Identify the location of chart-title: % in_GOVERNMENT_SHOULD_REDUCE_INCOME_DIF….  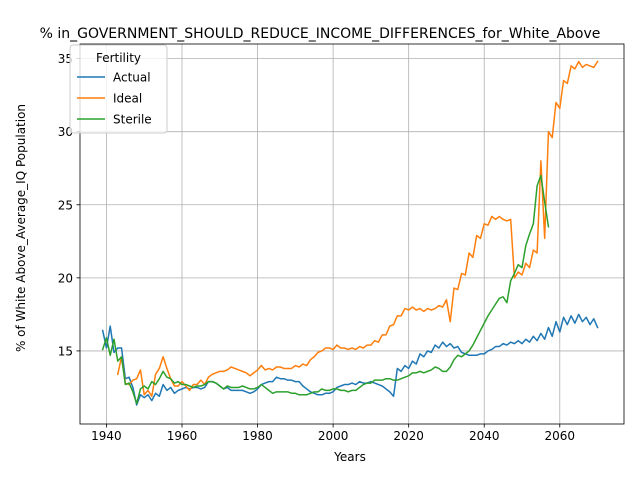
(320, 34).